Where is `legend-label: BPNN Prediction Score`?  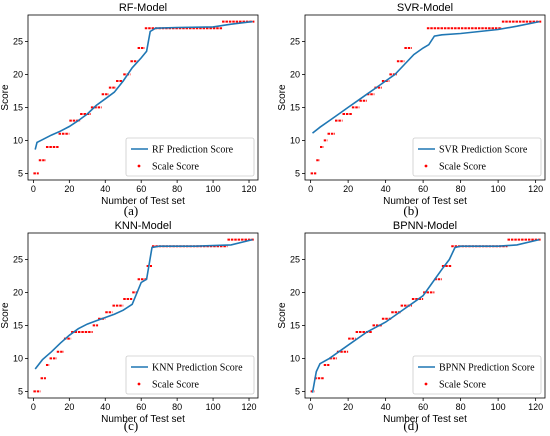 legend-label: BPNN Prediction Score is located at coordinates (487, 368).